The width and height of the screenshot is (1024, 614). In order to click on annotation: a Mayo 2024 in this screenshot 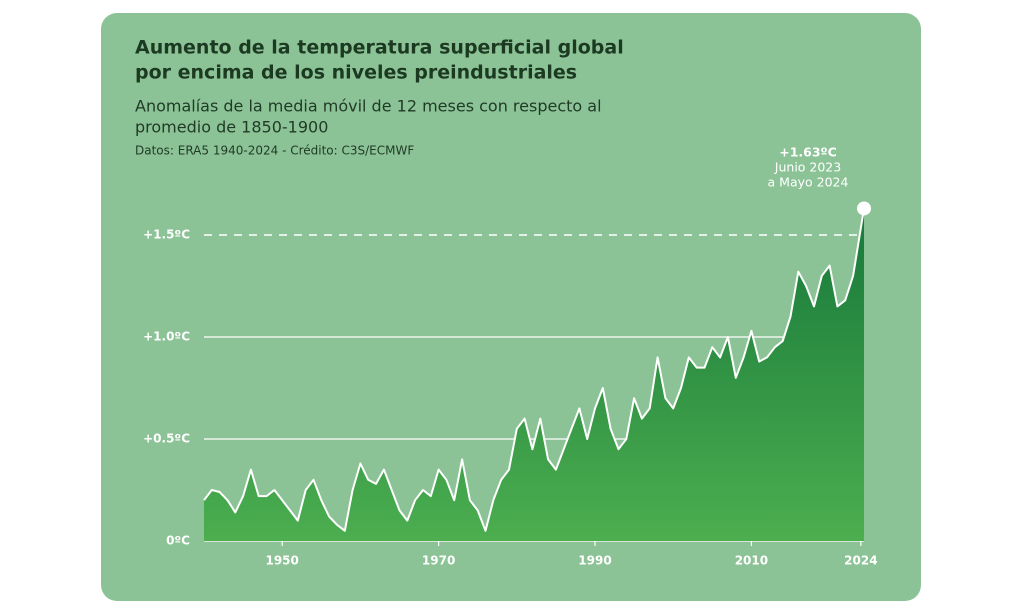, I will do `click(808, 182)`.